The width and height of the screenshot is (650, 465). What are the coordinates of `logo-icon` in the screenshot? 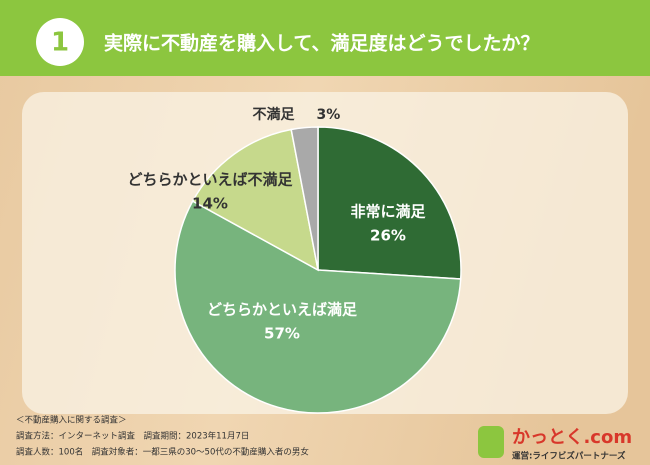 It's located at (491, 442).